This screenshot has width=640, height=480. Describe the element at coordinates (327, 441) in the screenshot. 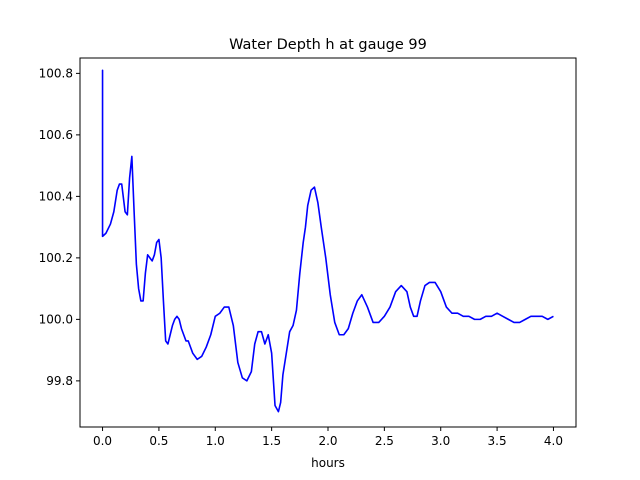

I see `x-tick-label: 2.0` at that location.